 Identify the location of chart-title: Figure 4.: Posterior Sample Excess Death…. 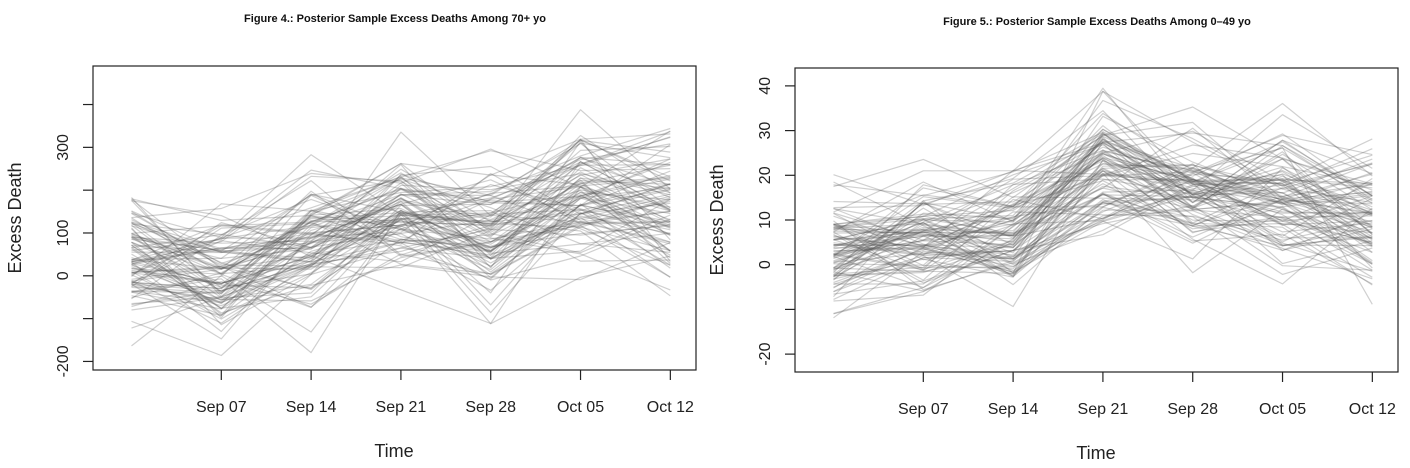
(395, 19).